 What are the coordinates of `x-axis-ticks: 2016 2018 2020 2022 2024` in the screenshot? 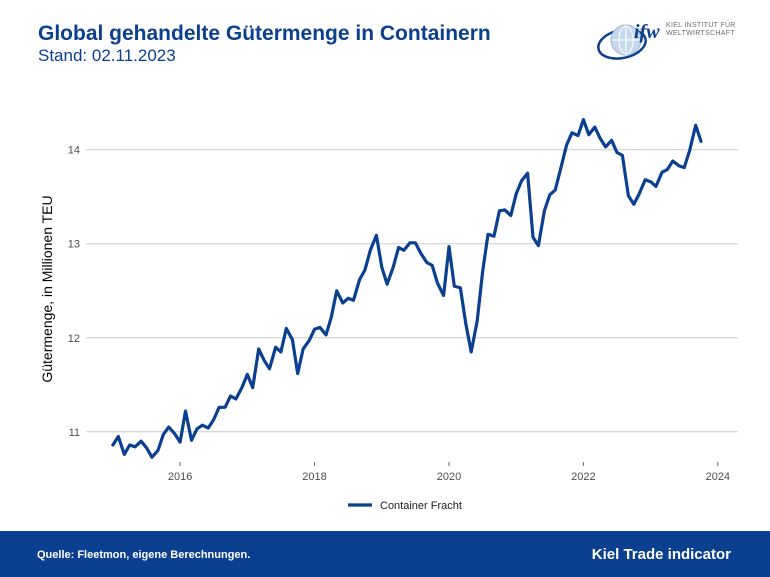 It's located at (449, 472).